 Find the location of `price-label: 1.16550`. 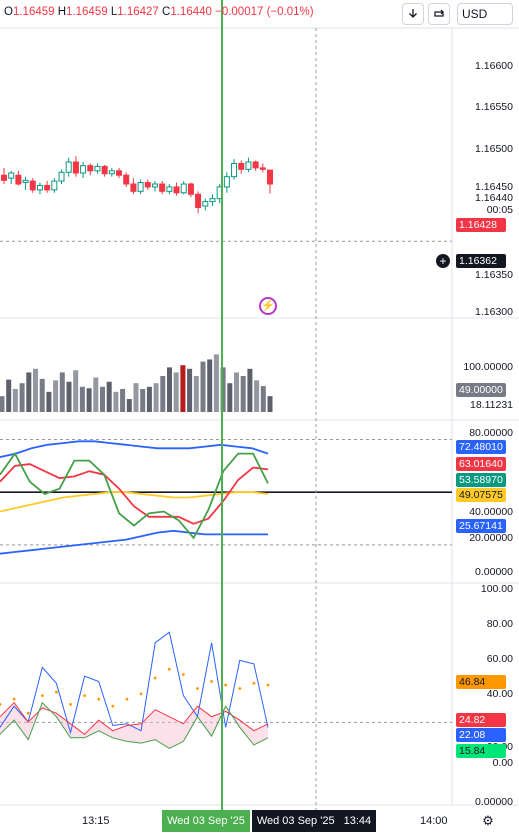

price-label: 1.16550 is located at coordinates (494, 107).